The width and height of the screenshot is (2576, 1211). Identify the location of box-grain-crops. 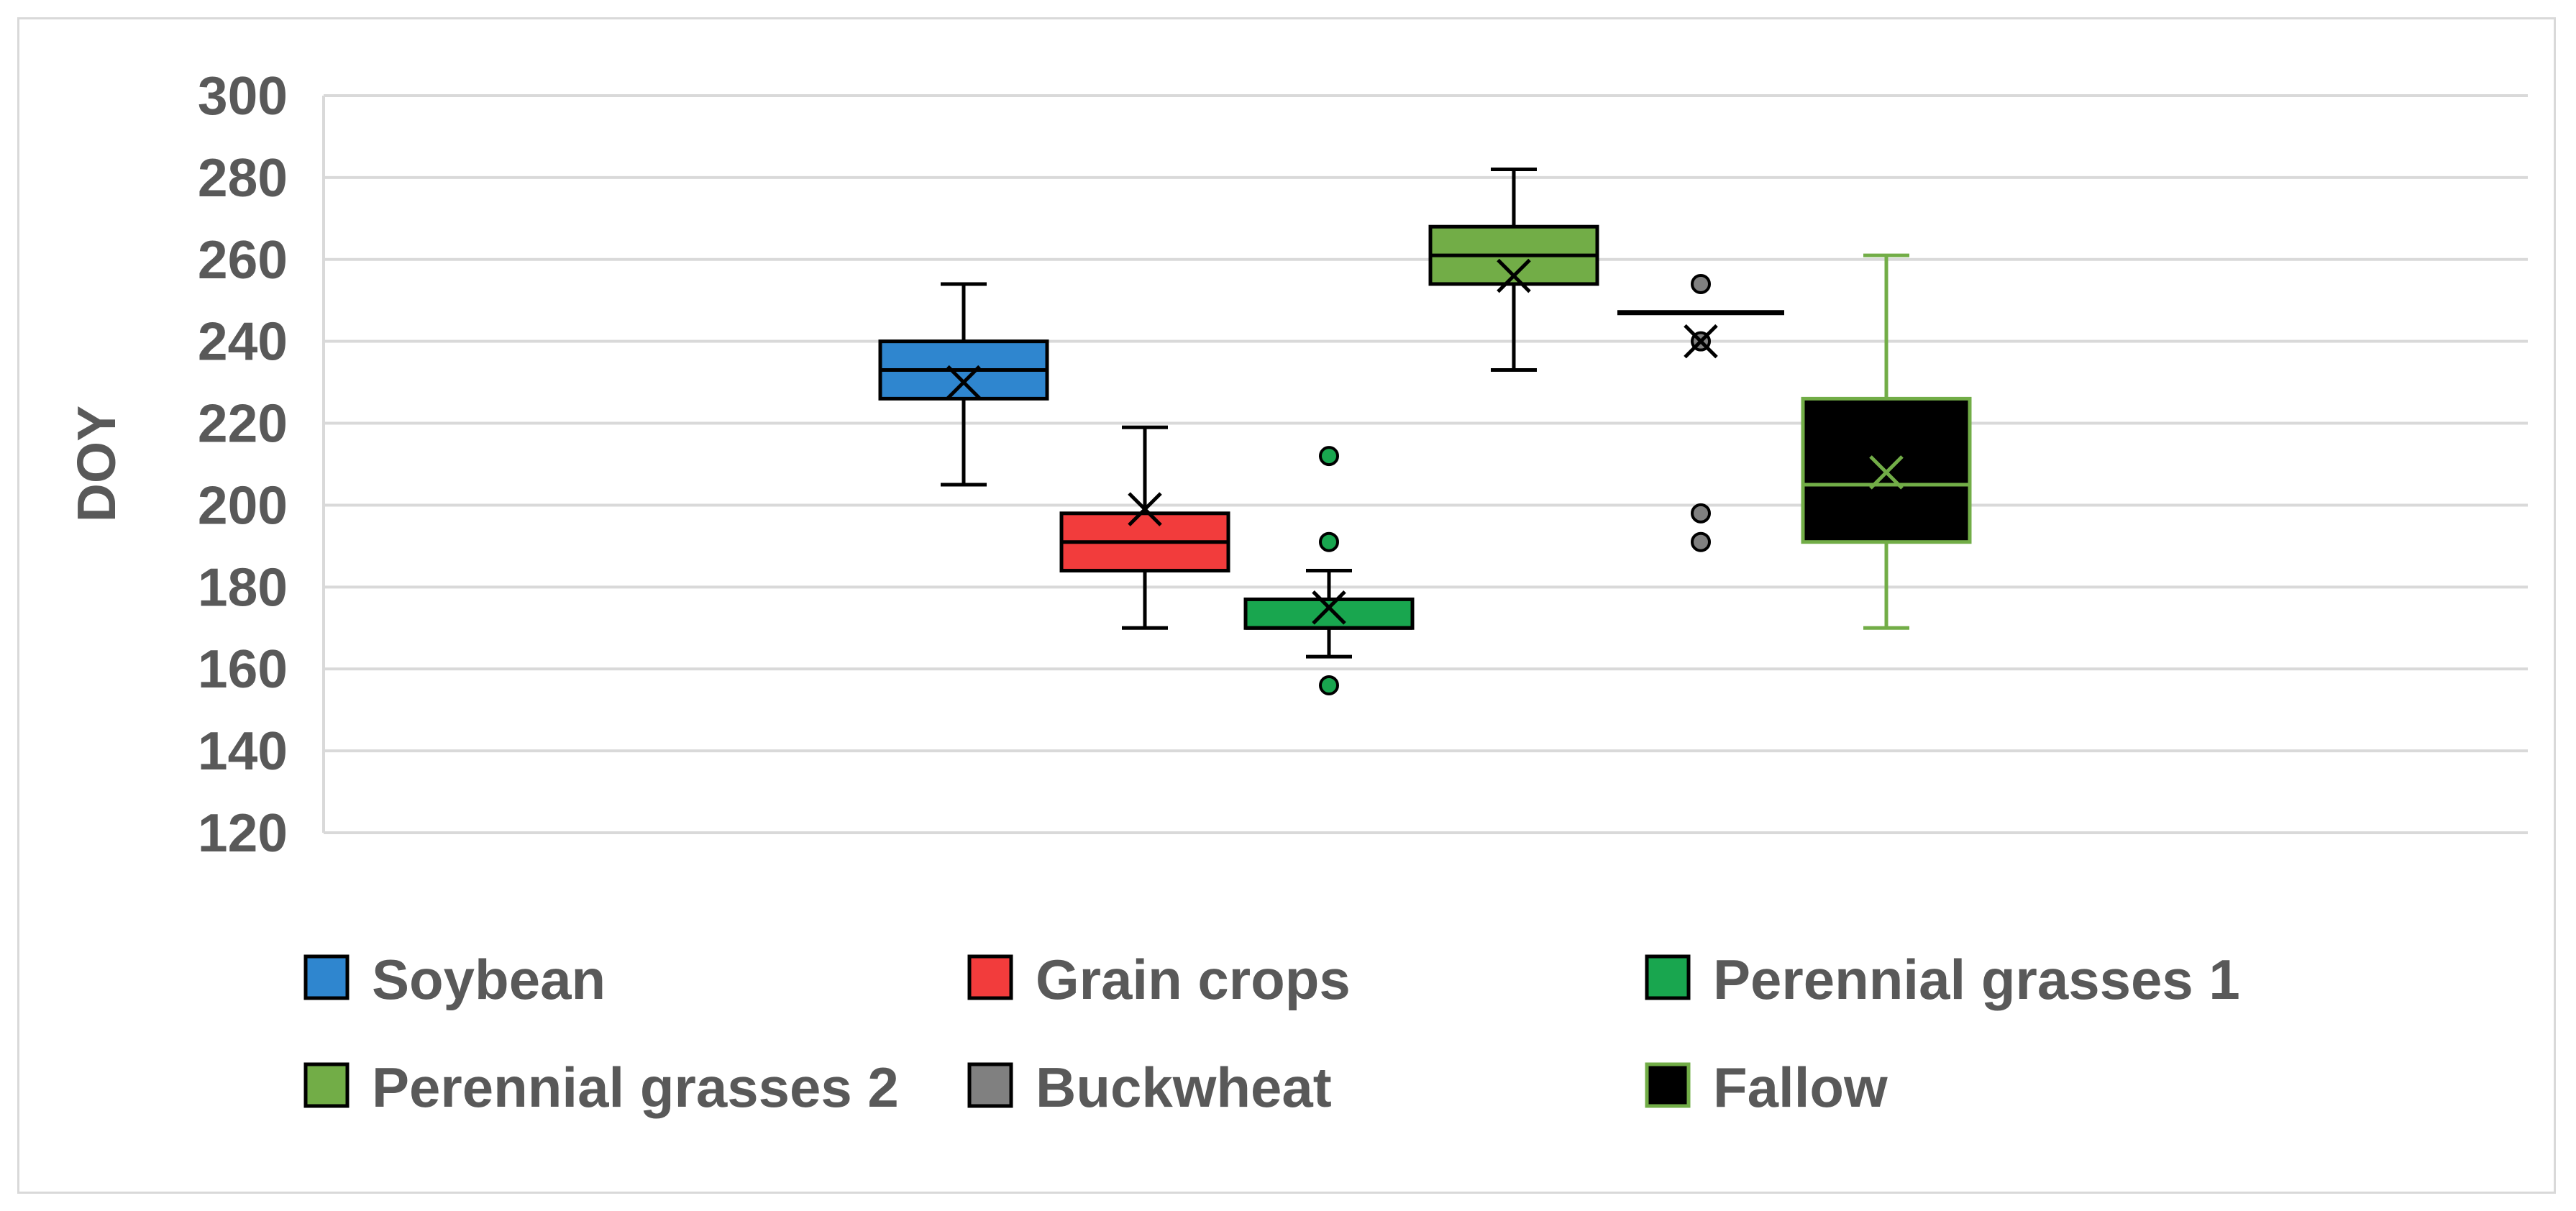
(1144, 527).